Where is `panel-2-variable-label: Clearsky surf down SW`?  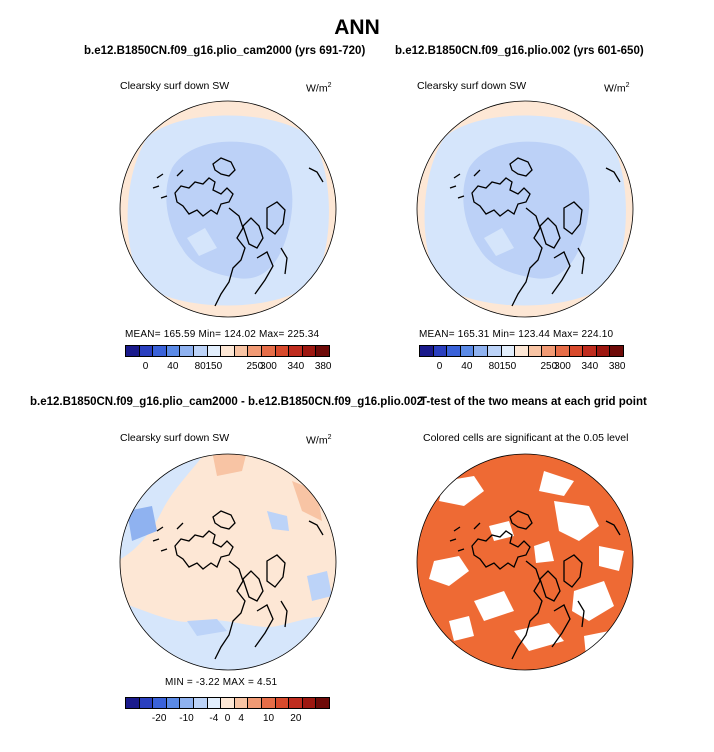 panel-2-variable-label: Clearsky surf down SW is located at coordinates (472, 86).